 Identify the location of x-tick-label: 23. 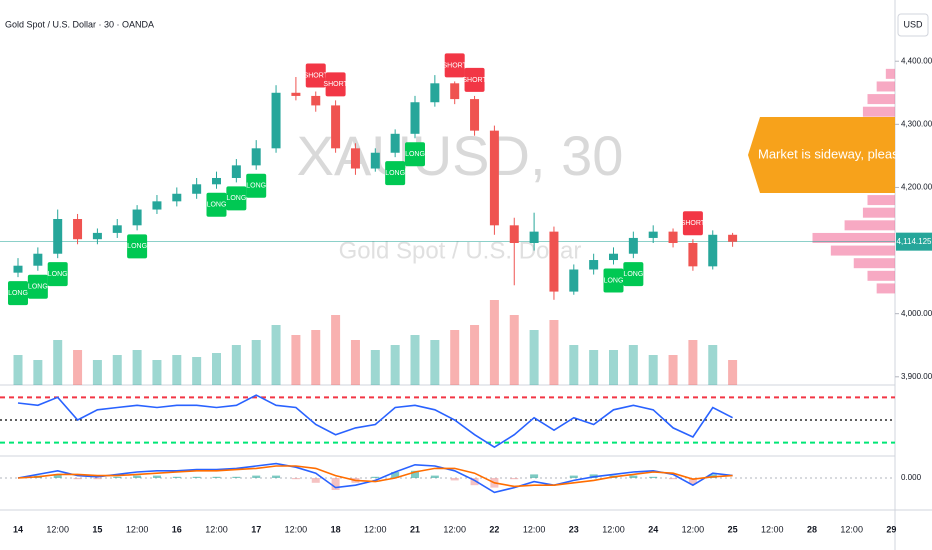
(574, 529).